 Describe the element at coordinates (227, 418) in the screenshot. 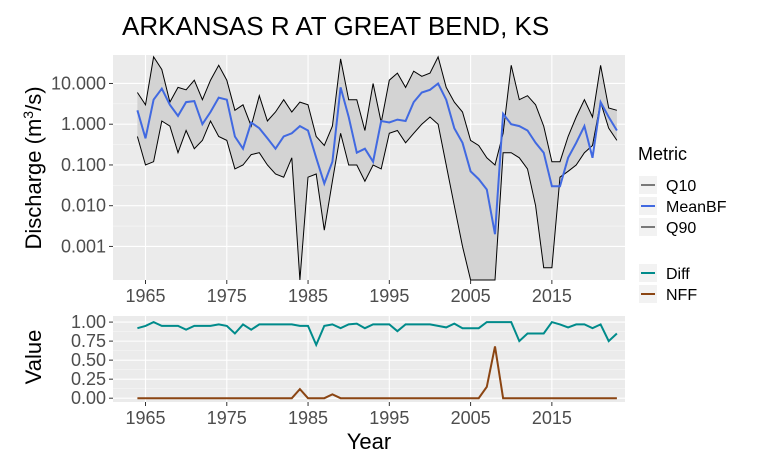

I see `value-x-tick-label: 1975` at that location.